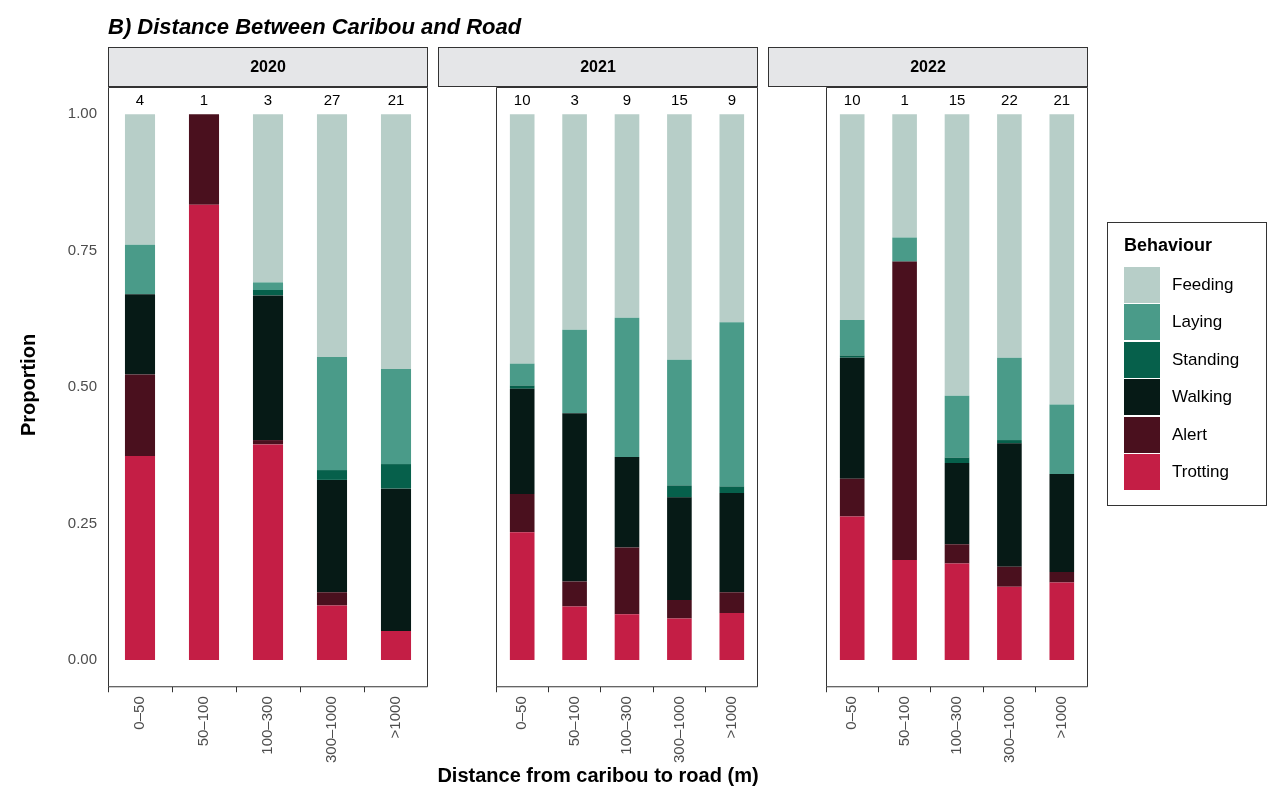  Describe the element at coordinates (28, 385) in the screenshot. I see `y-axis-title: Proportion` at that location.